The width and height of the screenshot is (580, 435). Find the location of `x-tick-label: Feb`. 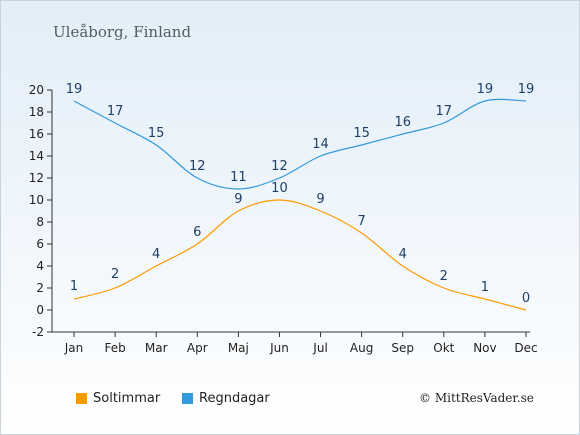

x-tick-label: Feb is located at coordinates (114, 348).